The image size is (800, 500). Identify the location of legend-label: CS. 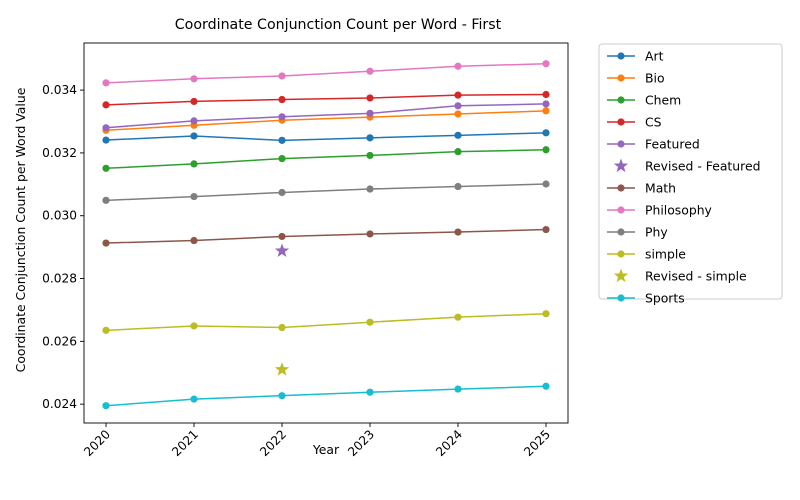
(653, 122).